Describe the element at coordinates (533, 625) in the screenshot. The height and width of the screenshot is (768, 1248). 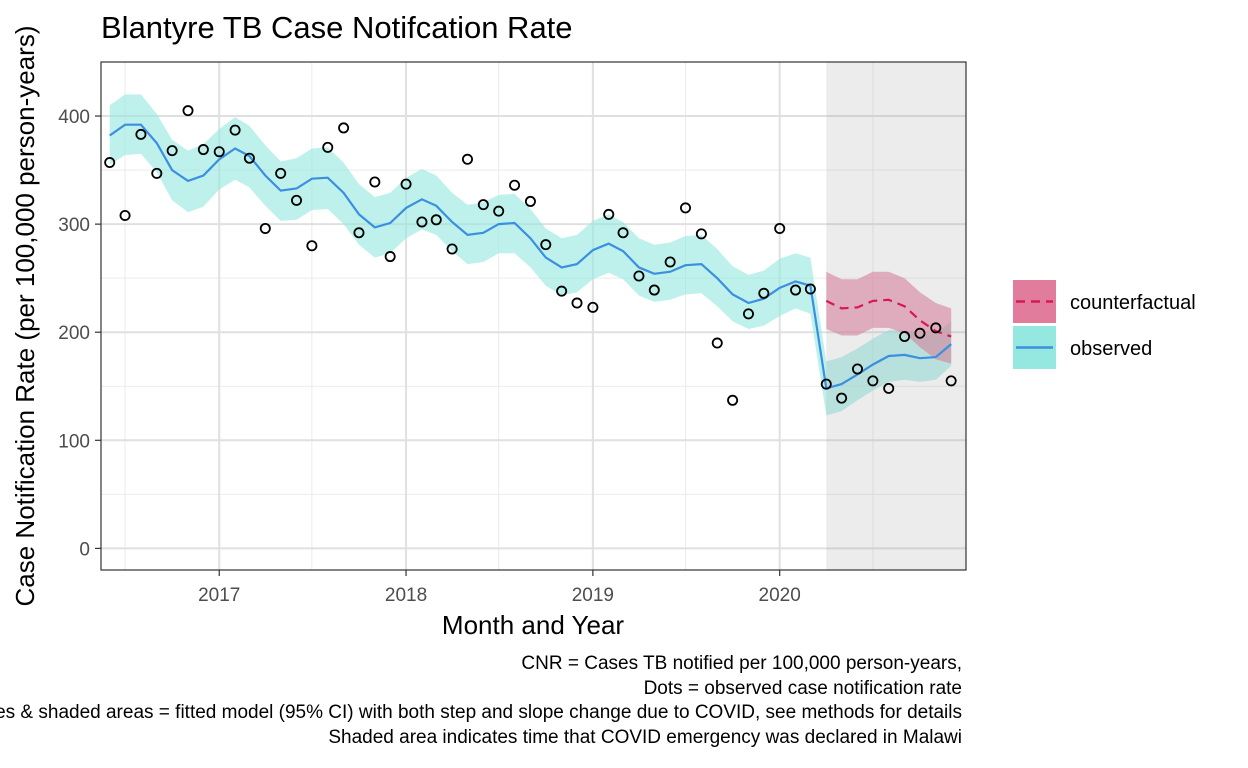
I see `x-axis-title: Month and Year` at that location.